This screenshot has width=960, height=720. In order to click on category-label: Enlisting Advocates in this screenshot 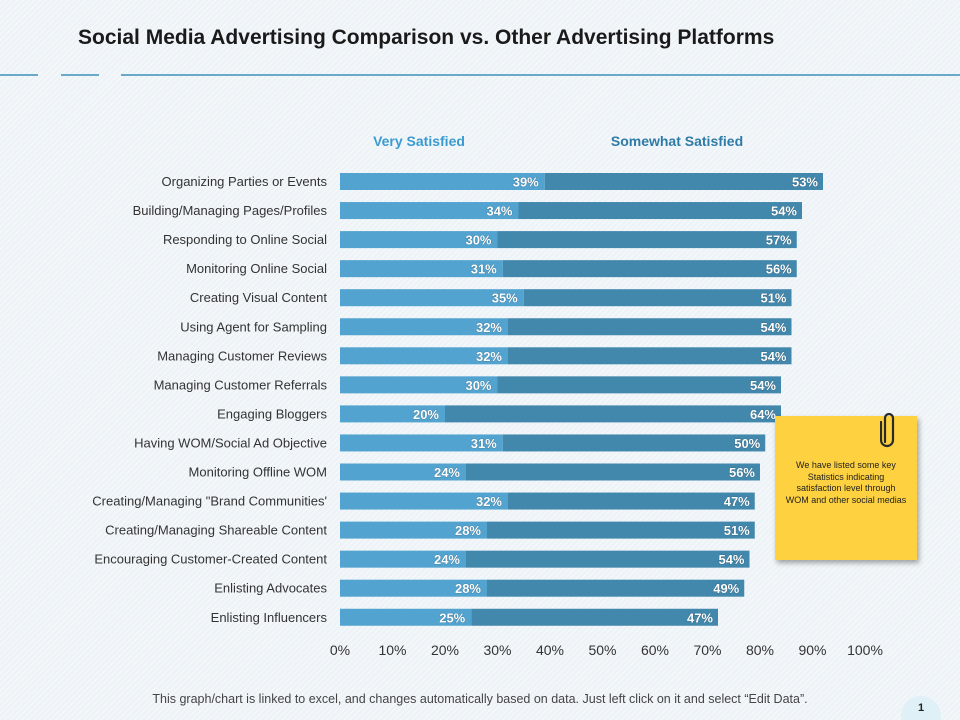, I will do `click(270, 588)`.